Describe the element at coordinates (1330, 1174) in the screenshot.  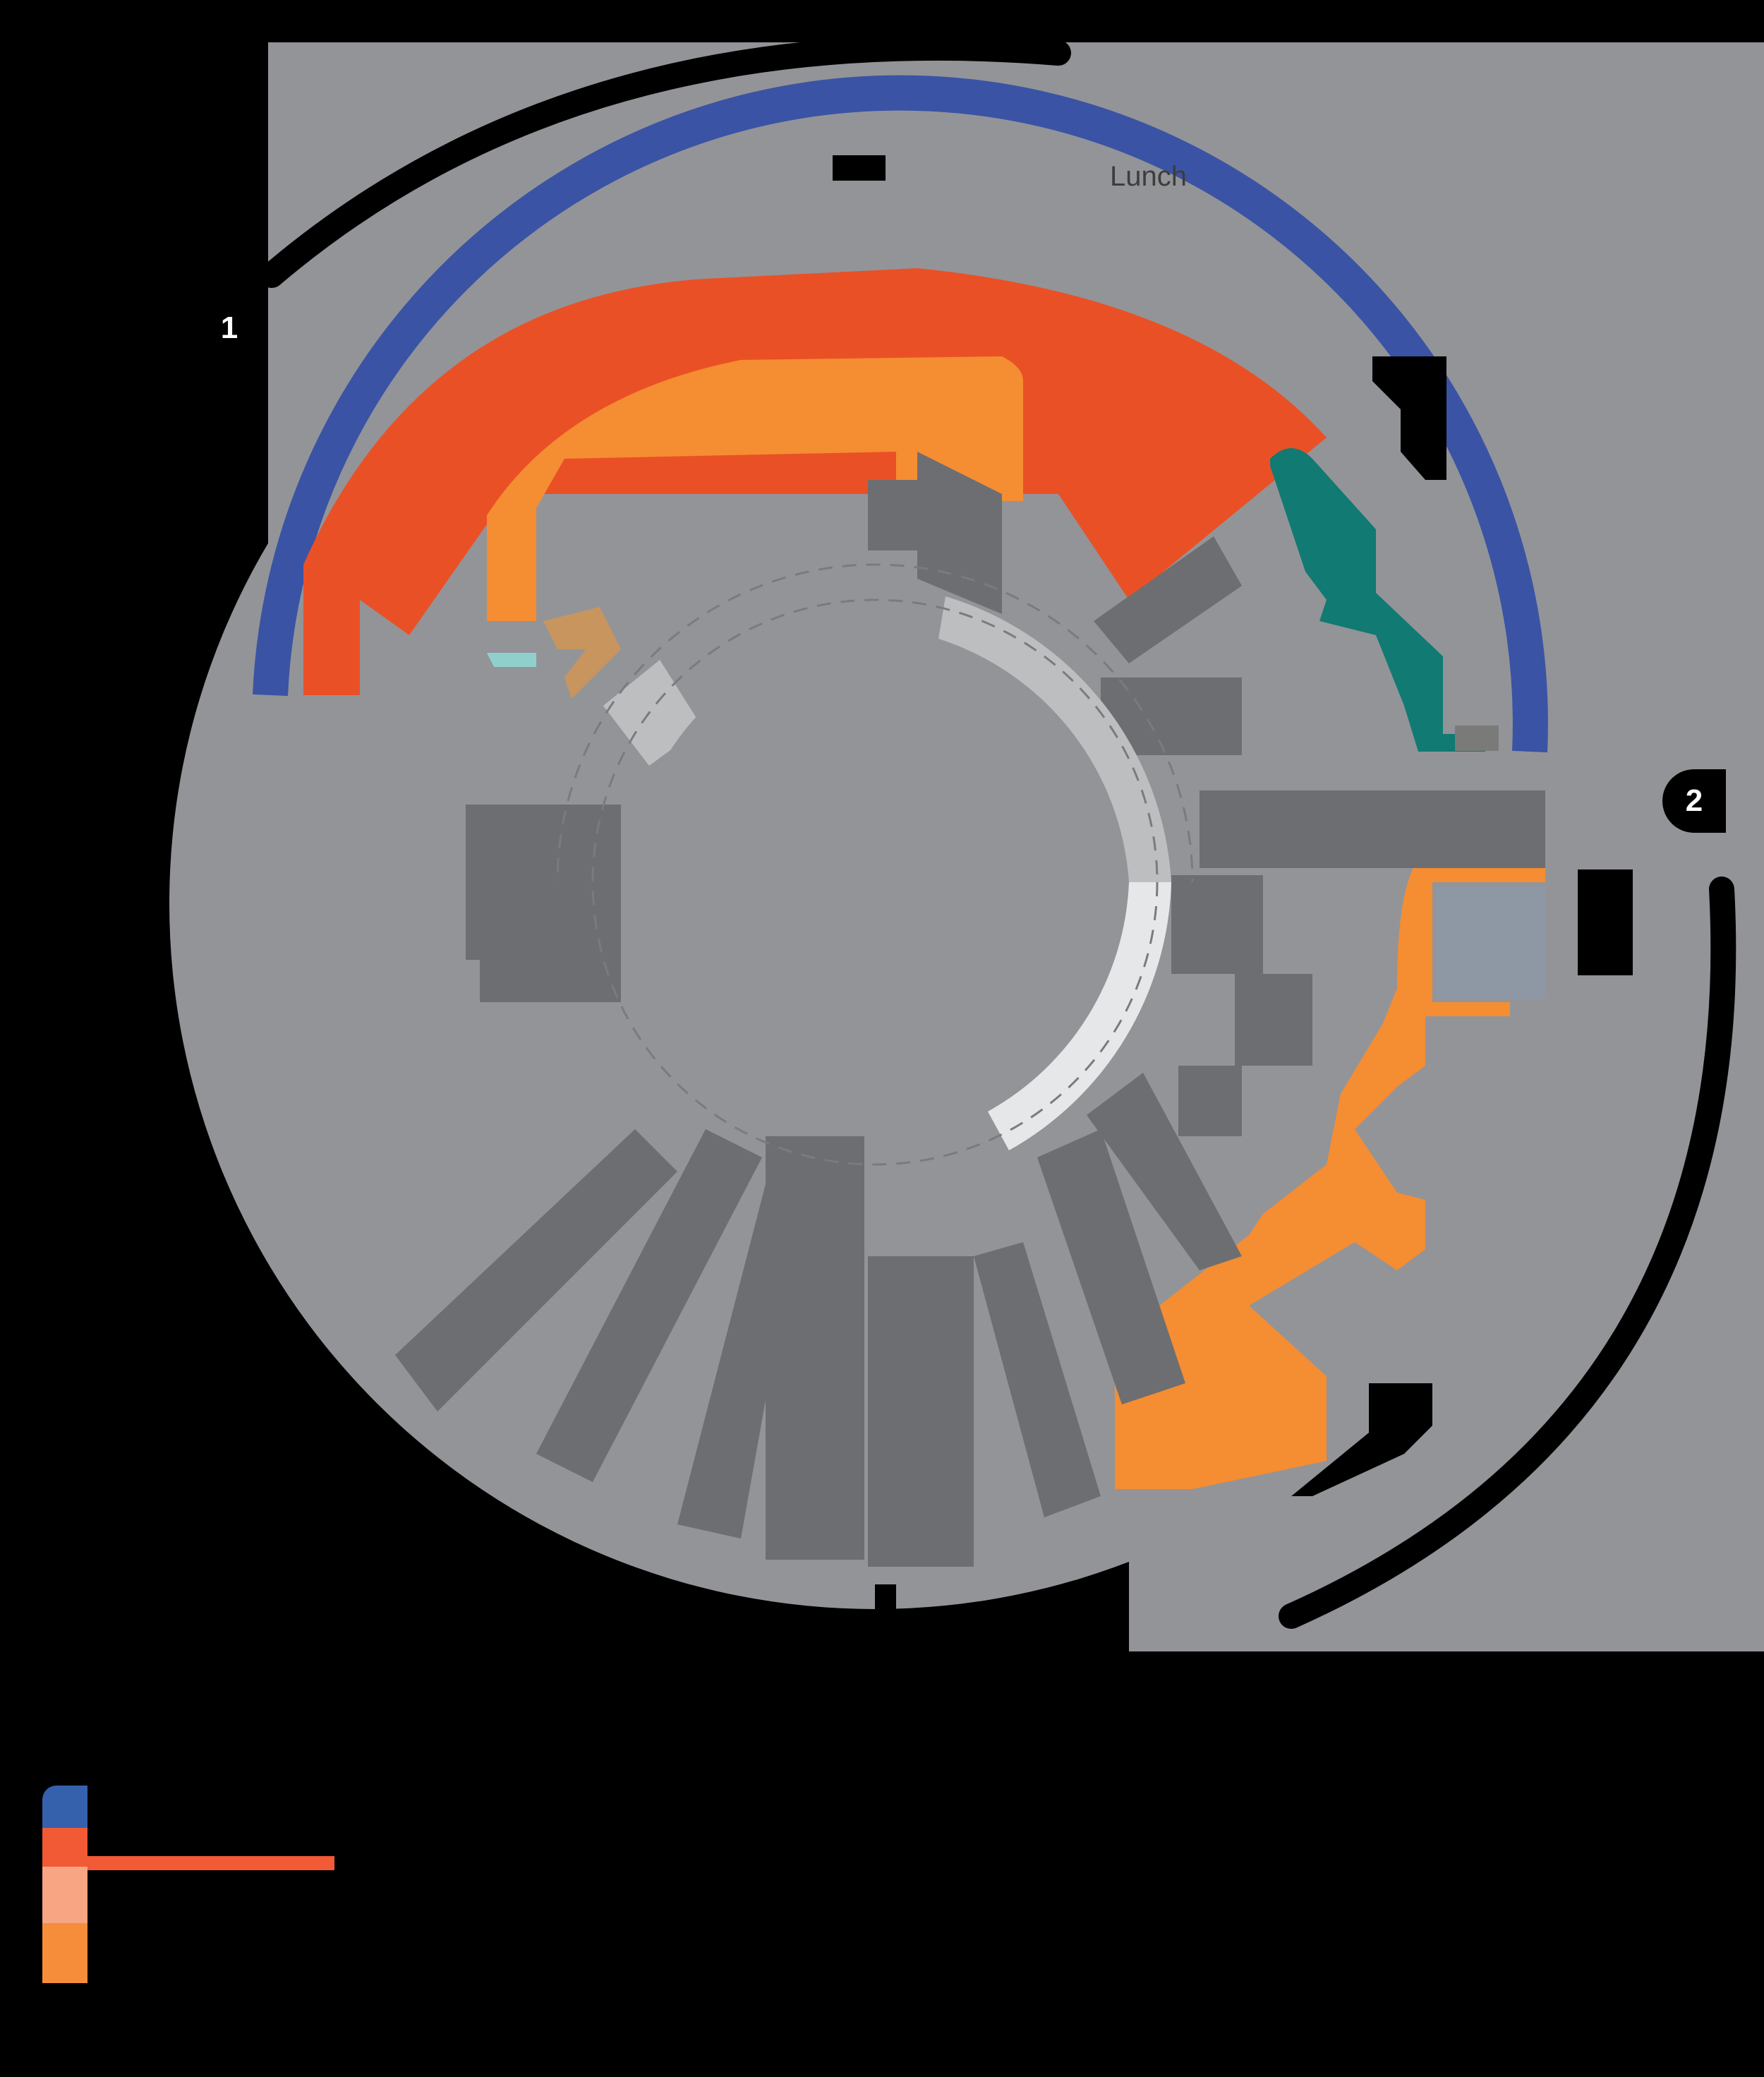
I see `orange-band-right` at that location.